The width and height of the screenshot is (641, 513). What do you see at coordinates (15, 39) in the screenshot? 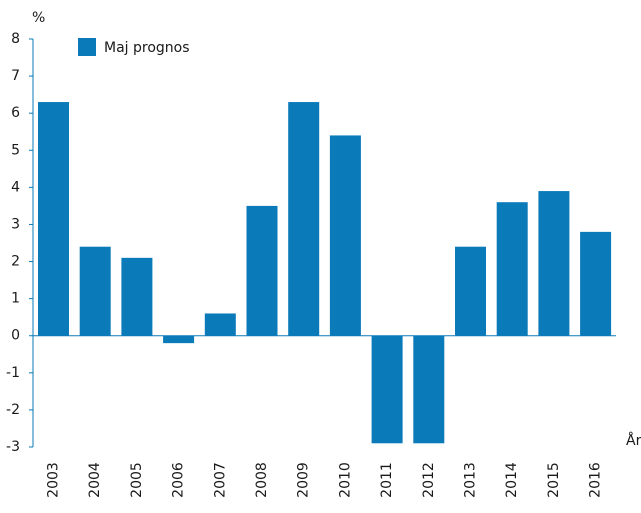
I see `y-tick-label: 8` at bounding box center [15, 39].